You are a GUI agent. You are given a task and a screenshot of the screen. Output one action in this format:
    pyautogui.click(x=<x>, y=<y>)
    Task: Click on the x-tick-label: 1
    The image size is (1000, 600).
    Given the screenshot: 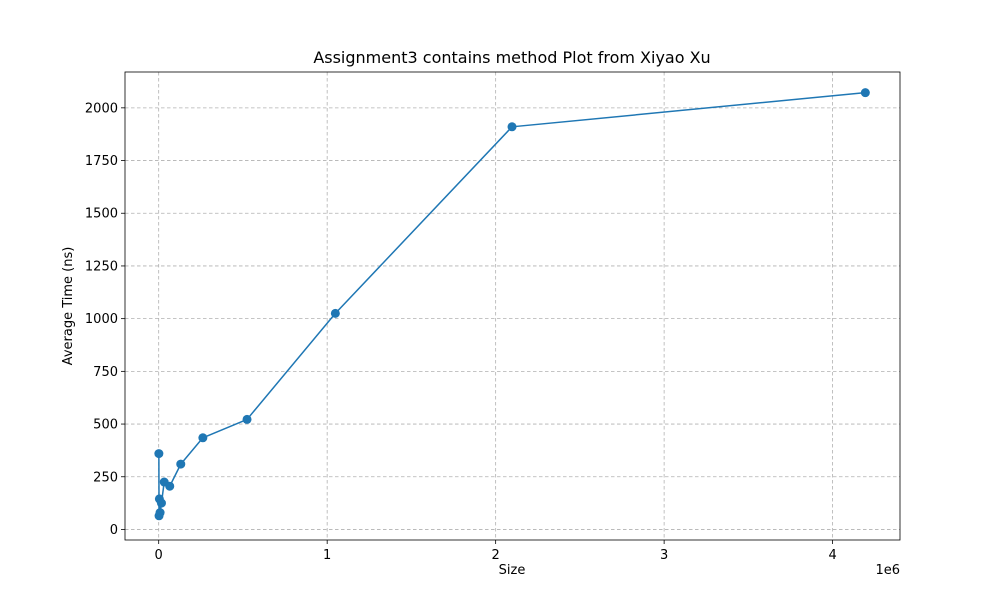 What is the action you would take?
    pyautogui.click(x=327, y=555)
    